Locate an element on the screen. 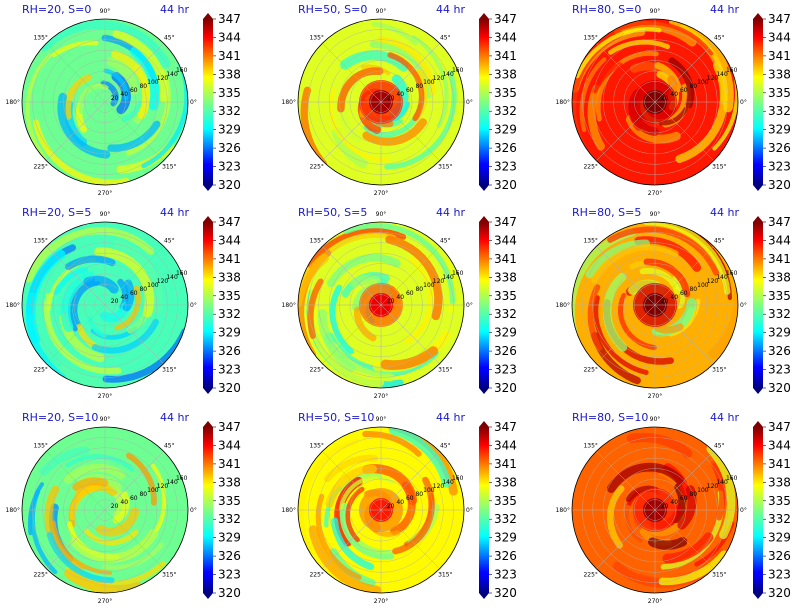 The height and width of the screenshot is (612, 793). angle-tick-label: 90° is located at coordinates (381, 419).